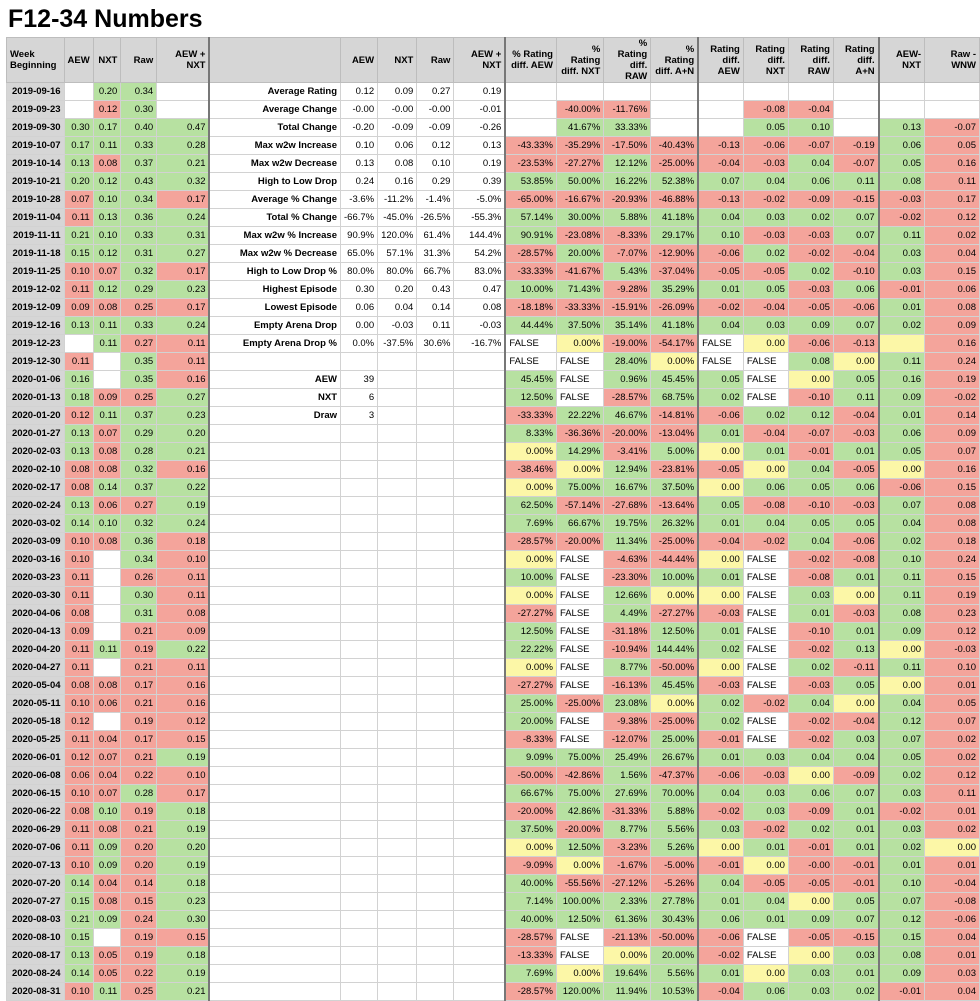 The height and width of the screenshot is (1001, 980). Describe the element at coordinates (810, 91) in the screenshot. I see `diff-raw-cell` at that location.